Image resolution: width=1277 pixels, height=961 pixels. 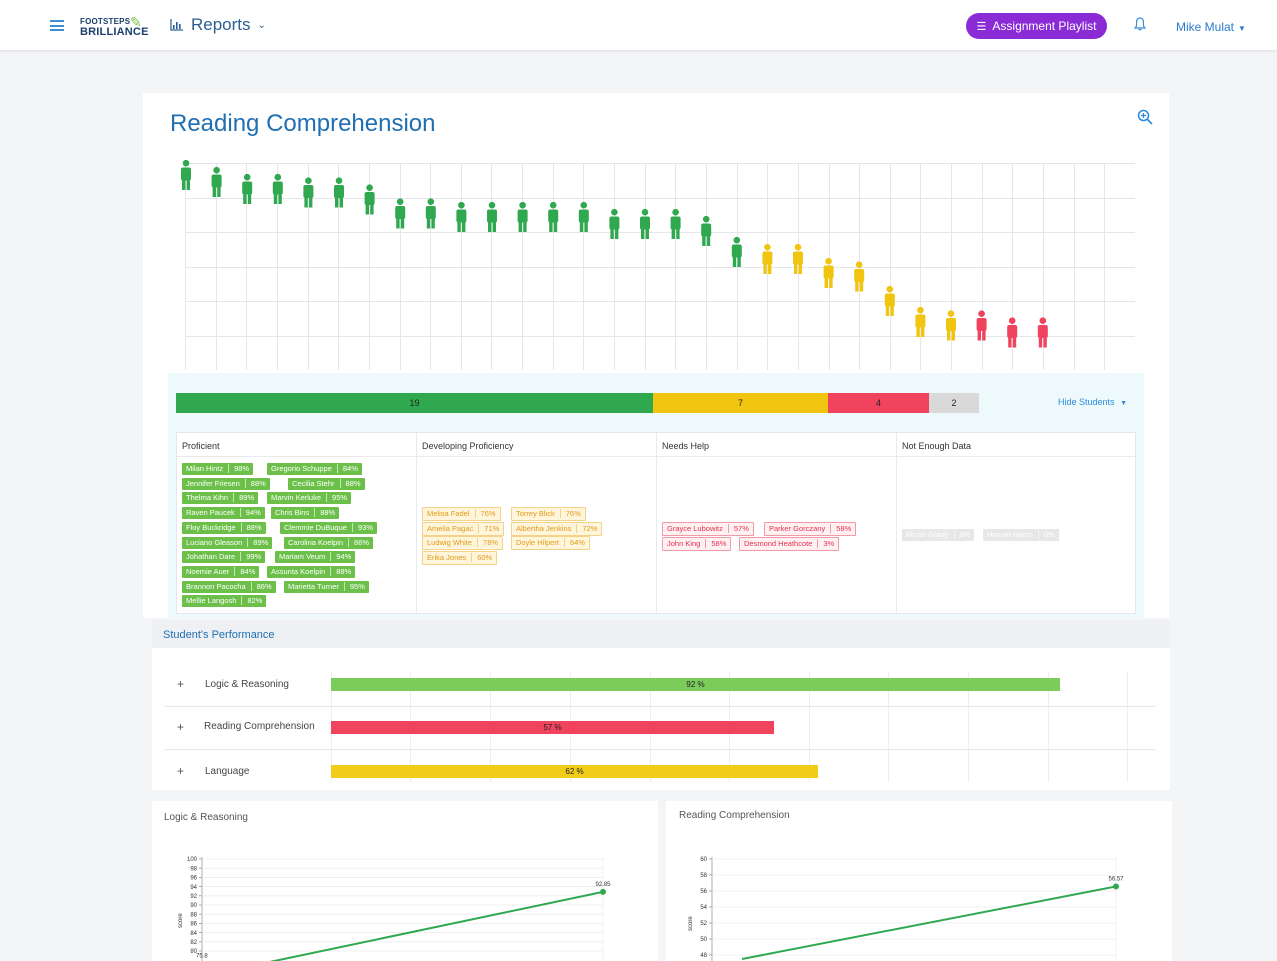 I want to click on student-chip: Assunta Koelpin 88%, so click(x=311, y=571).